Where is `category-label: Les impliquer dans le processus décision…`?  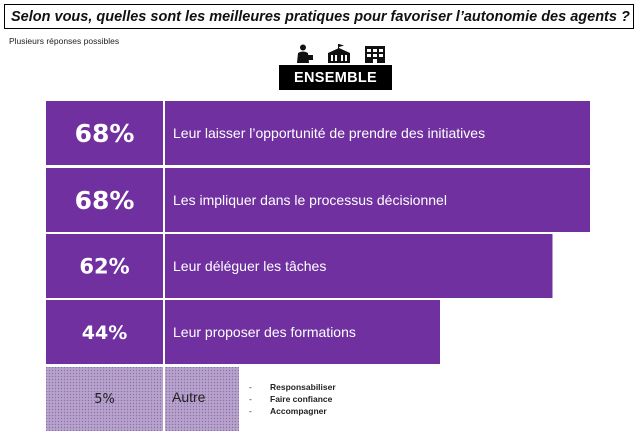
category-label: Les impliquer dans le processus décision… is located at coordinates (310, 200).